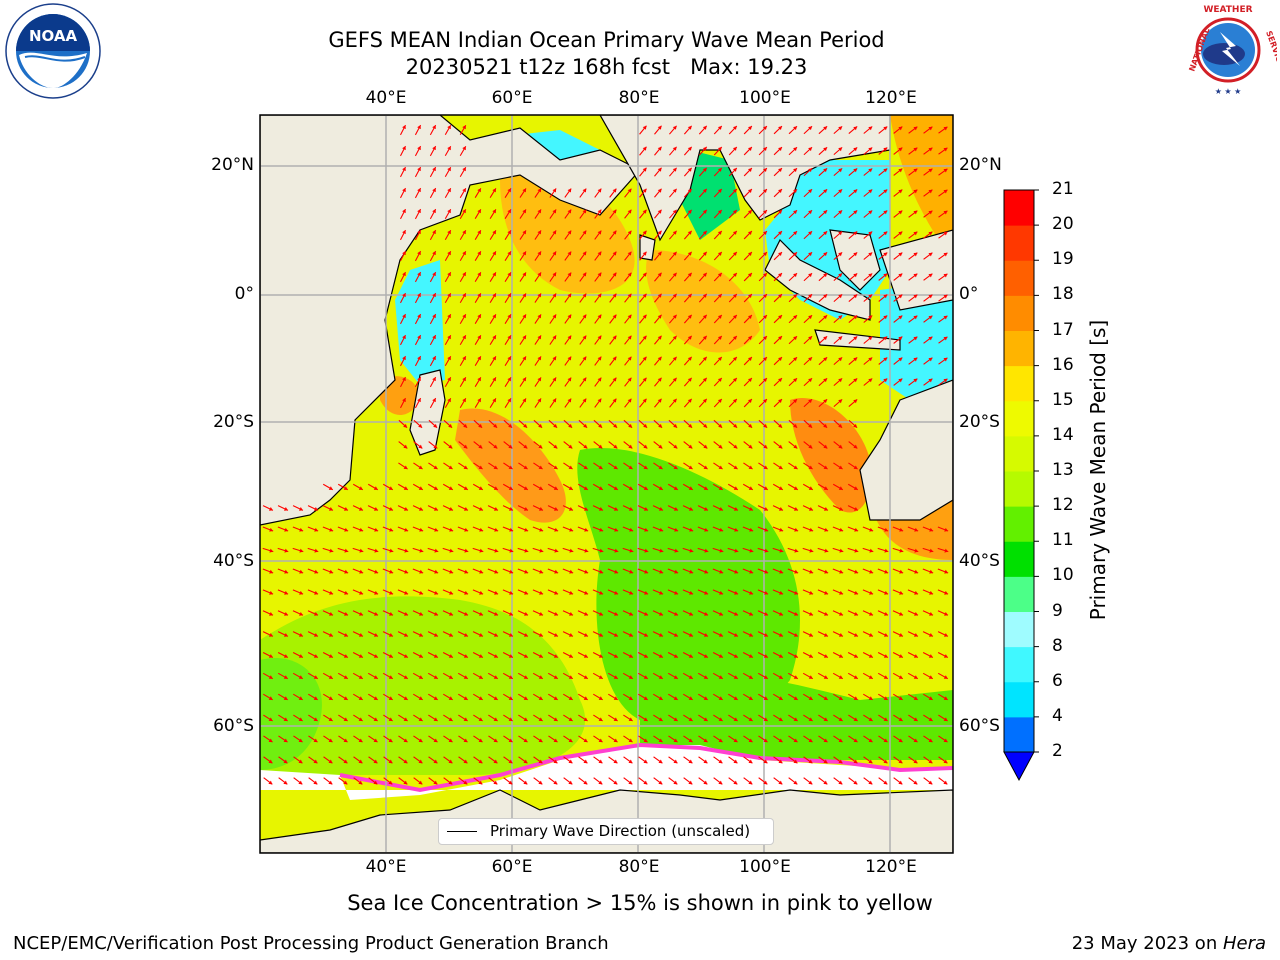 Image resolution: width=1280 pixels, height=960 pixels. What do you see at coordinates (1063, 259) in the screenshot?
I see `colorbar-tick-label: 19` at bounding box center [1063, 259].